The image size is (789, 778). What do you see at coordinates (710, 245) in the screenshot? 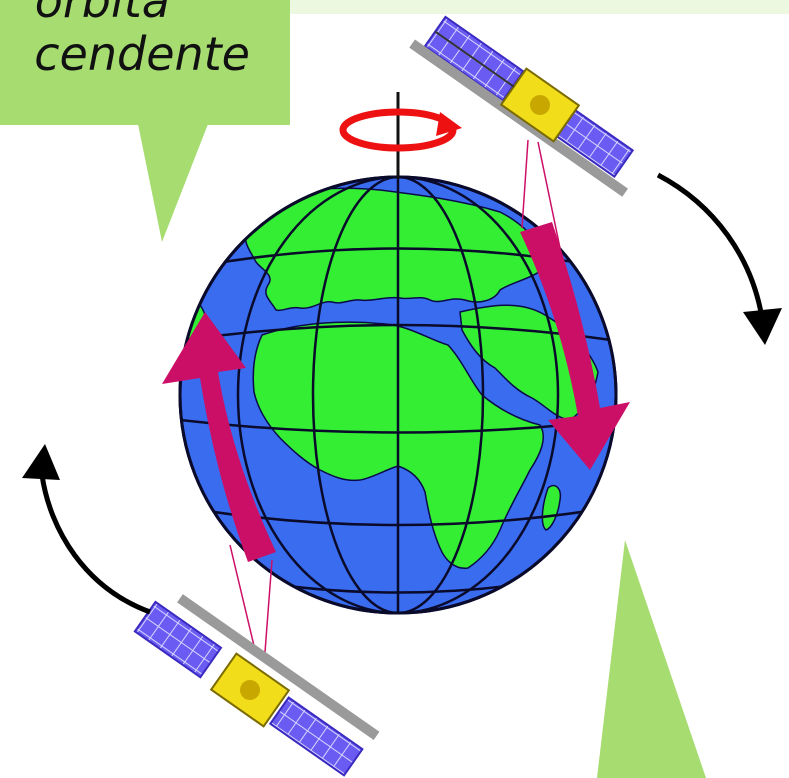
I see `orbit-direction-arrow-right` at bounding box center [710, 245].